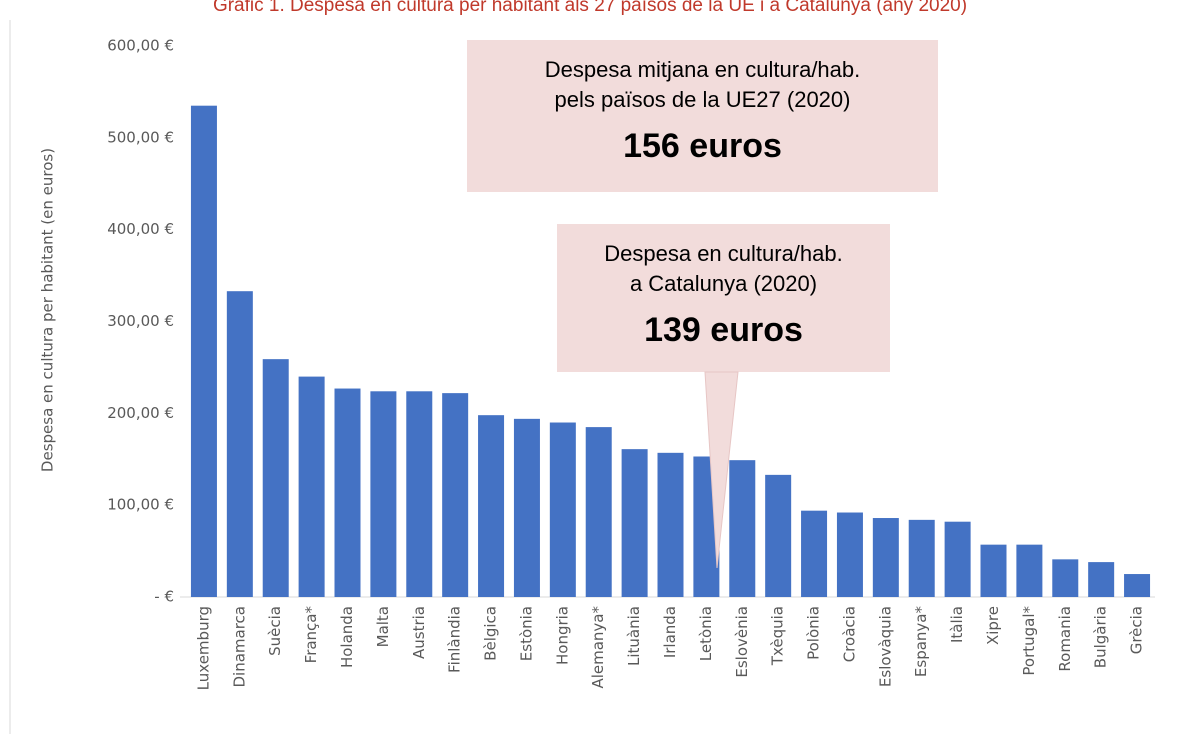 The width and height of the screenshot is (1177, 734). What do you see at coordinates (1137, 630) in the screenshot?
I see `x-tick-label: Grècia` at bounding box center [1137, 630].